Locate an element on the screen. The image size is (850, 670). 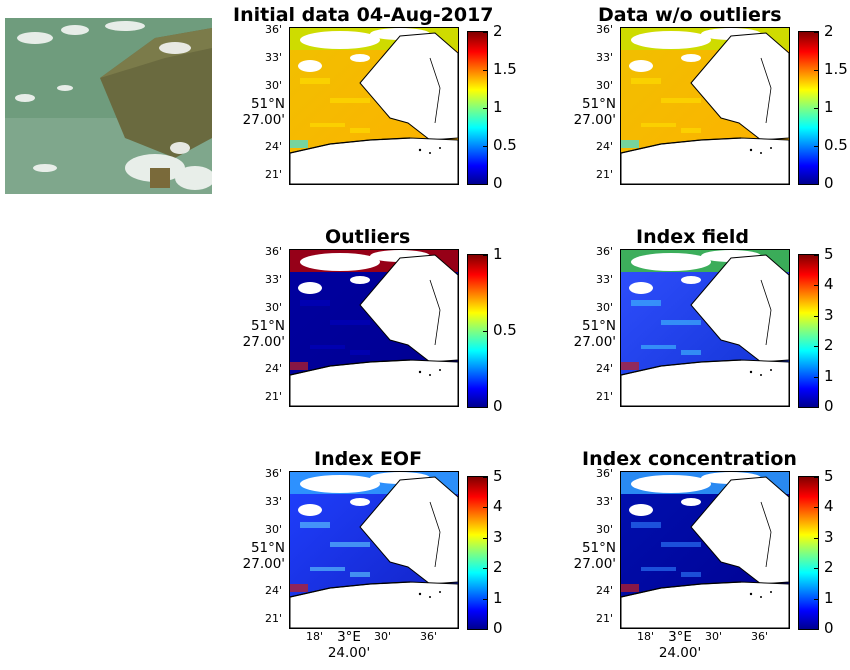
satellite-thumbnail is located at coordinates (108, 106).